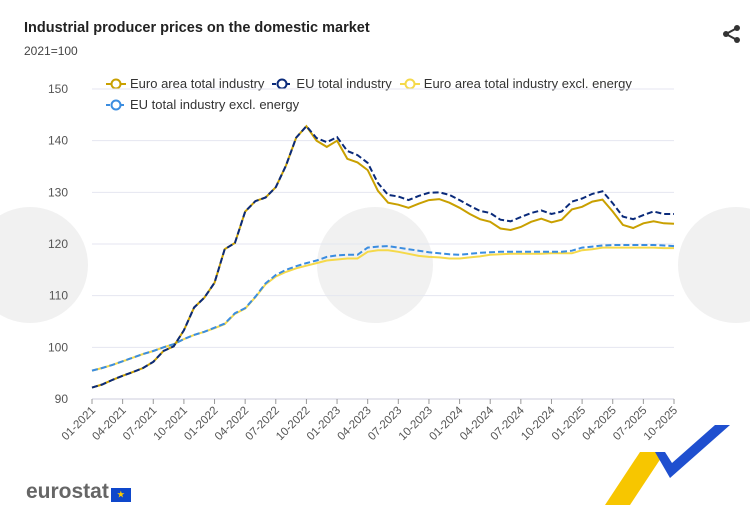 This screenshot has width=750, height=531. Describe the element at coordinates (667, 465) in the screenshot. I see `brand-mark-icon` at that location.